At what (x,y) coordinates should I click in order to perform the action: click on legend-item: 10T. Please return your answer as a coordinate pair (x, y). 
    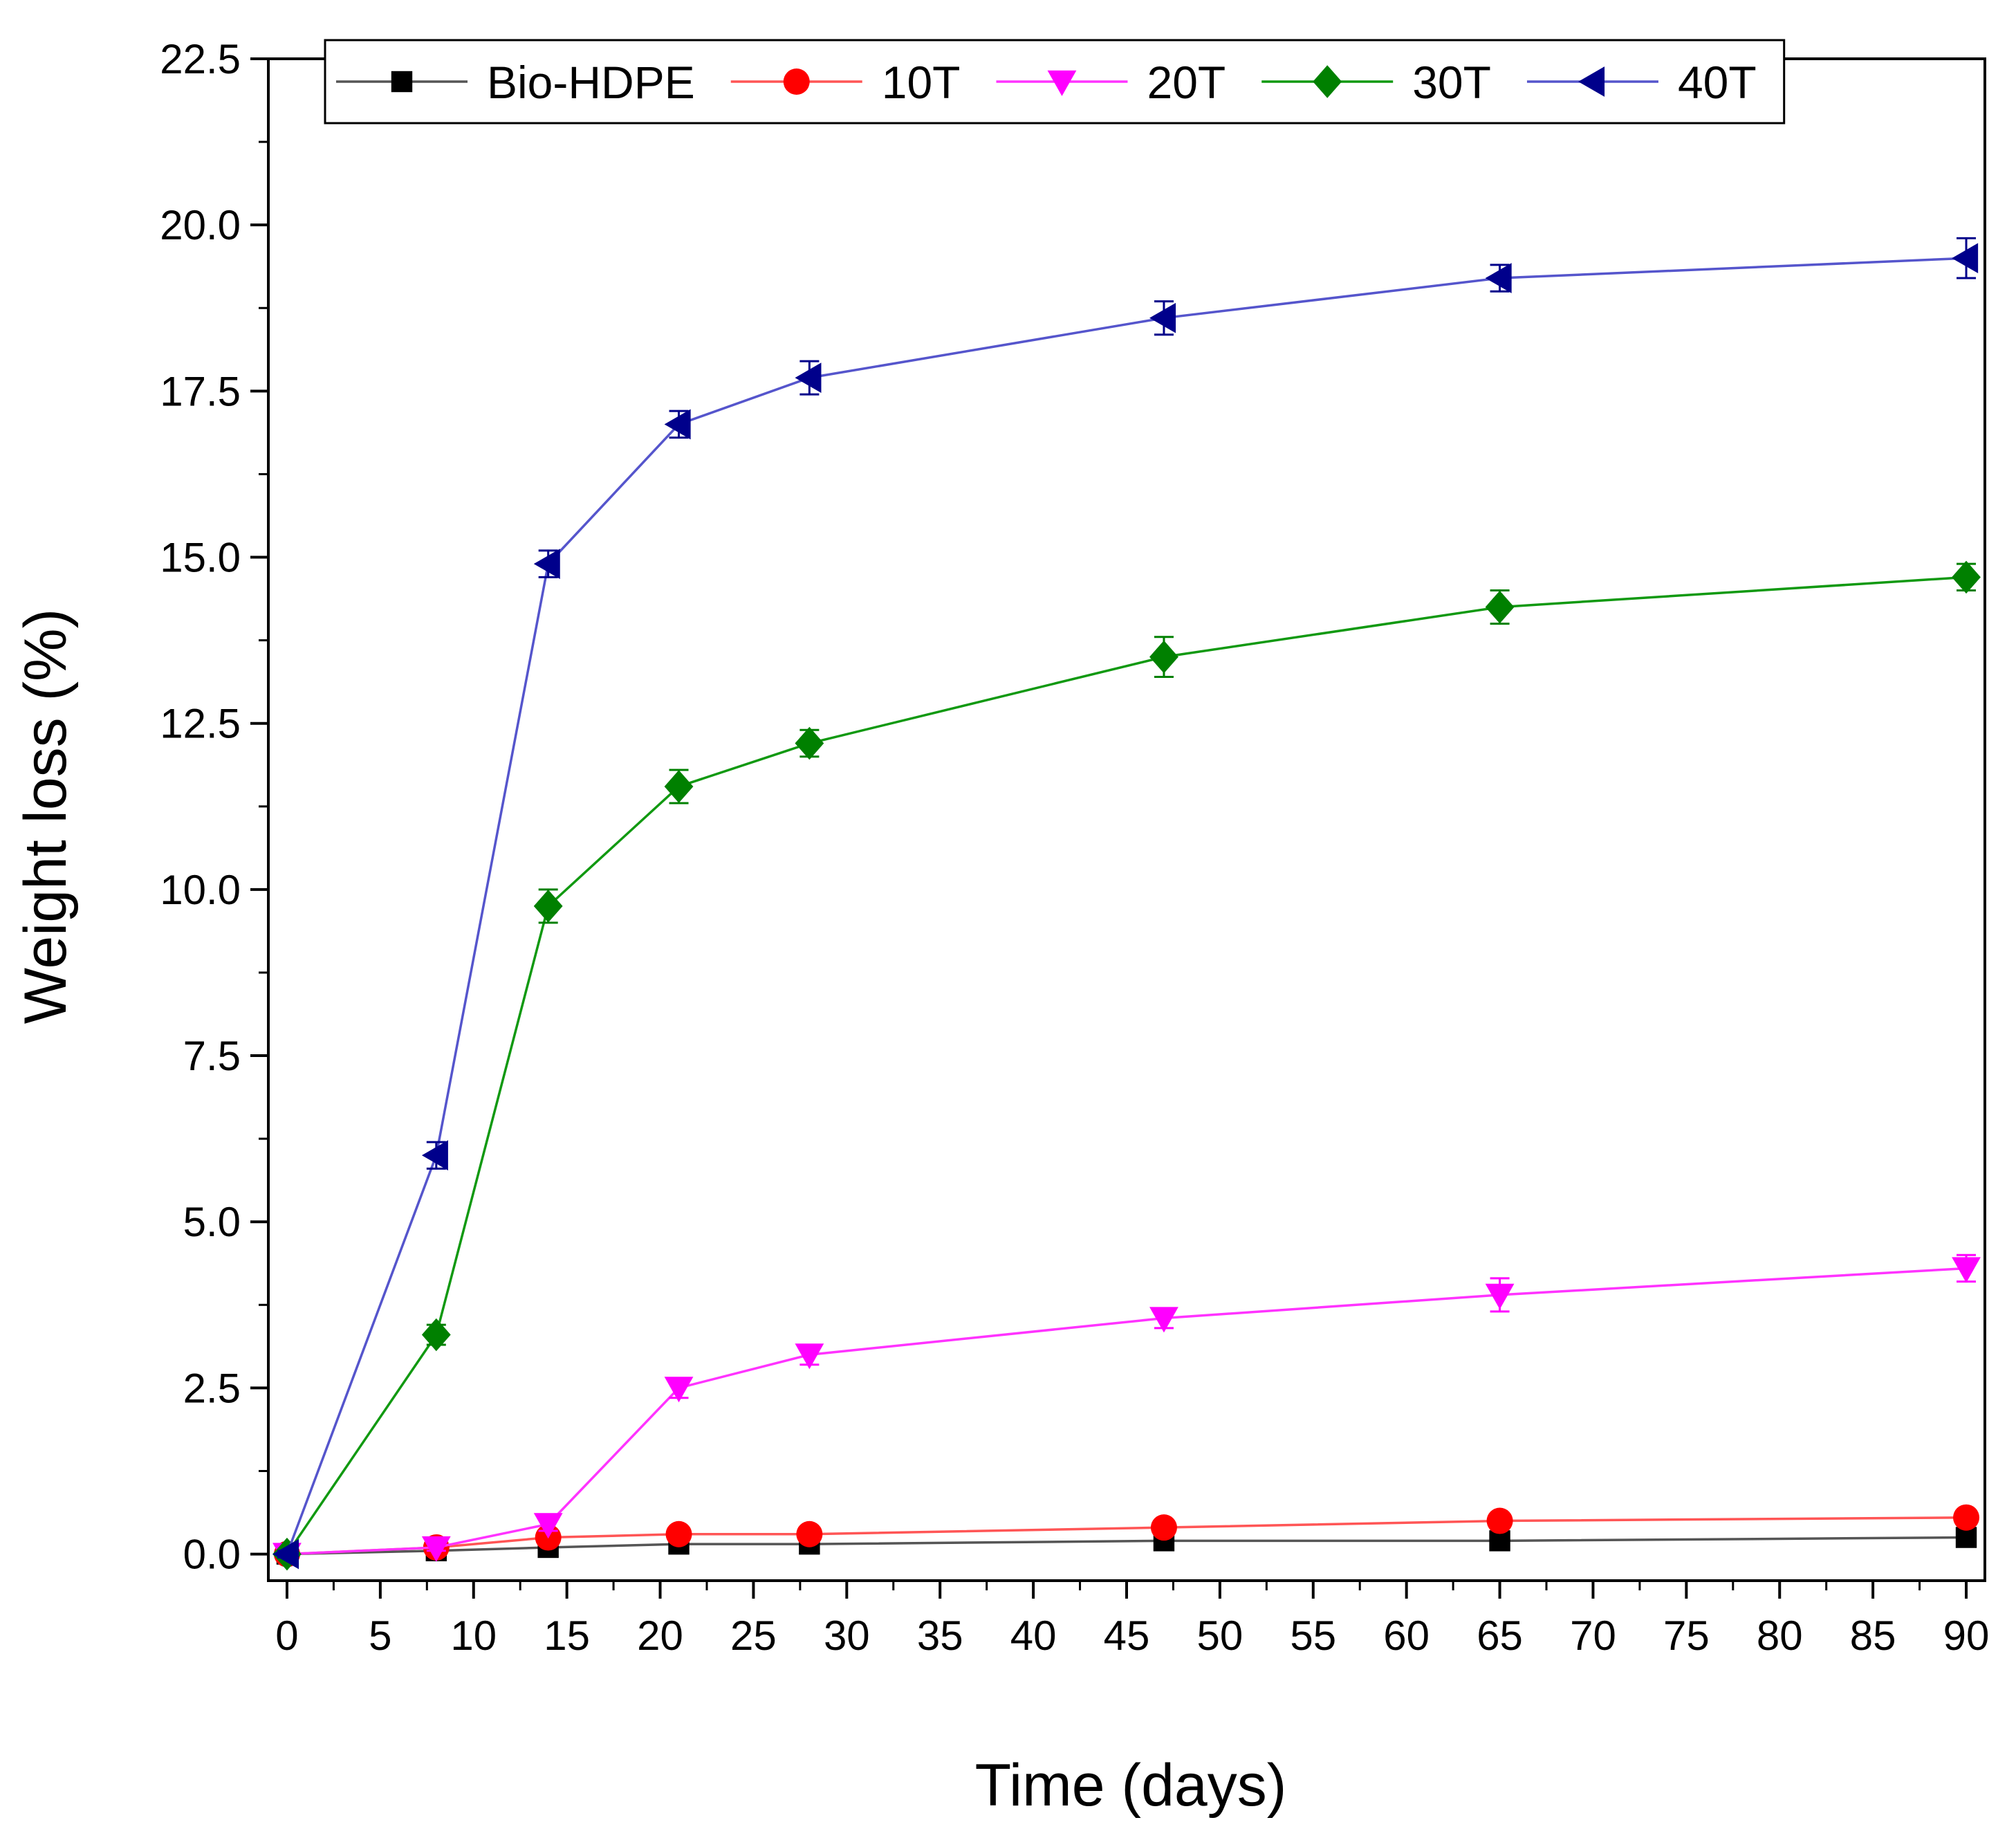
    Looking at the image, I should click on (846, 82).